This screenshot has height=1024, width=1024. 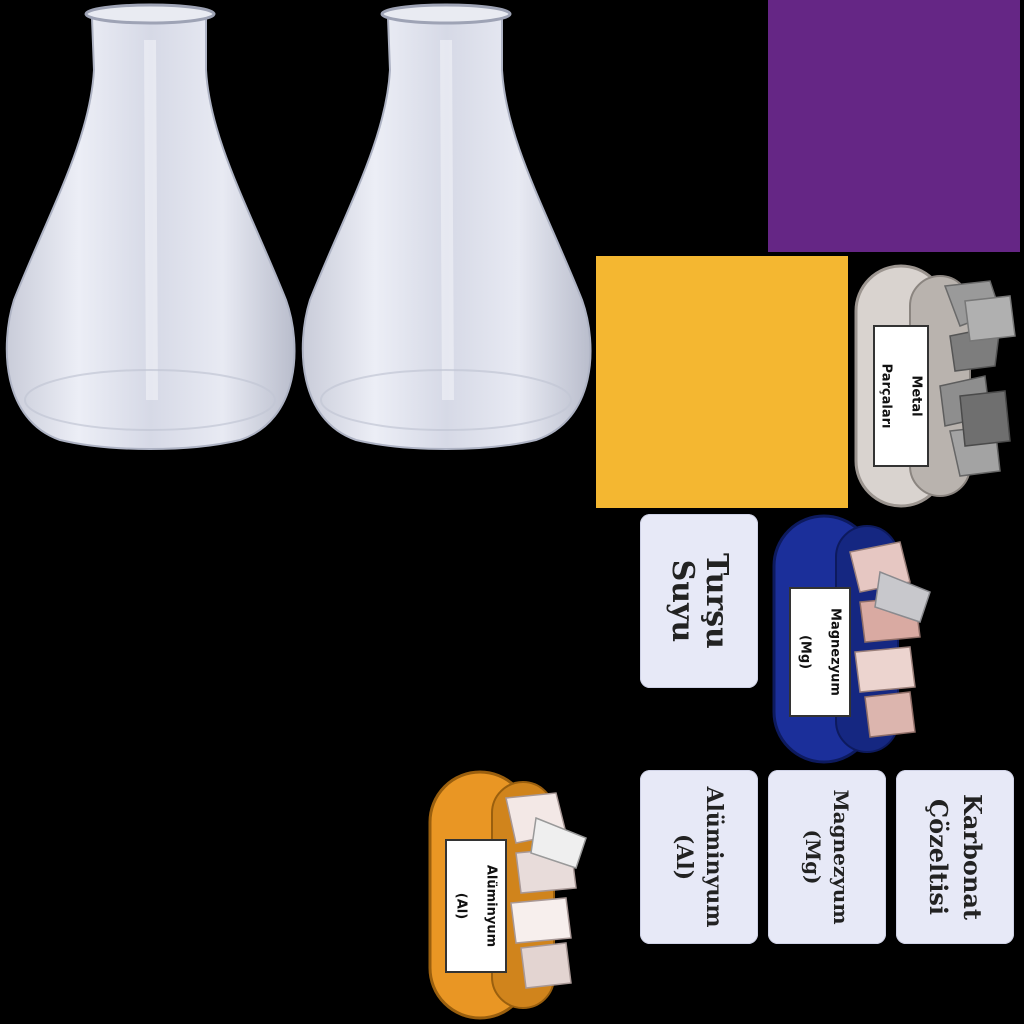 What do you see at coordinates (916, 396) in the screenshot?
I see `label-line-1: Metal` at bounding box center [916, 396].